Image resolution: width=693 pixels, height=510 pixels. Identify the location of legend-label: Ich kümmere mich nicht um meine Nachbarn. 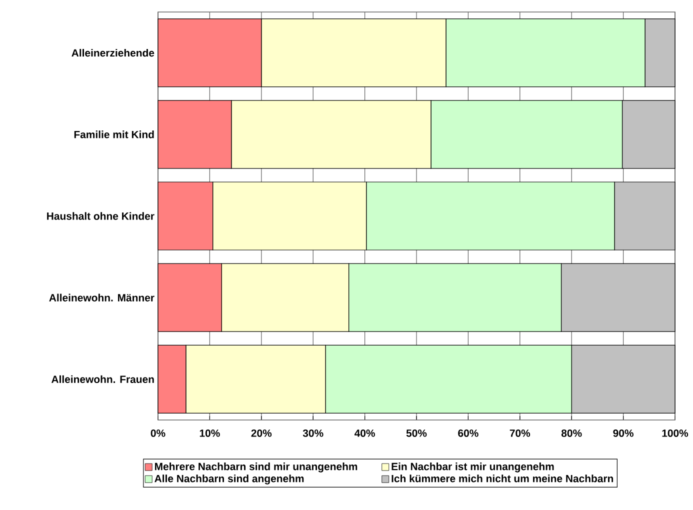
(503, 478).